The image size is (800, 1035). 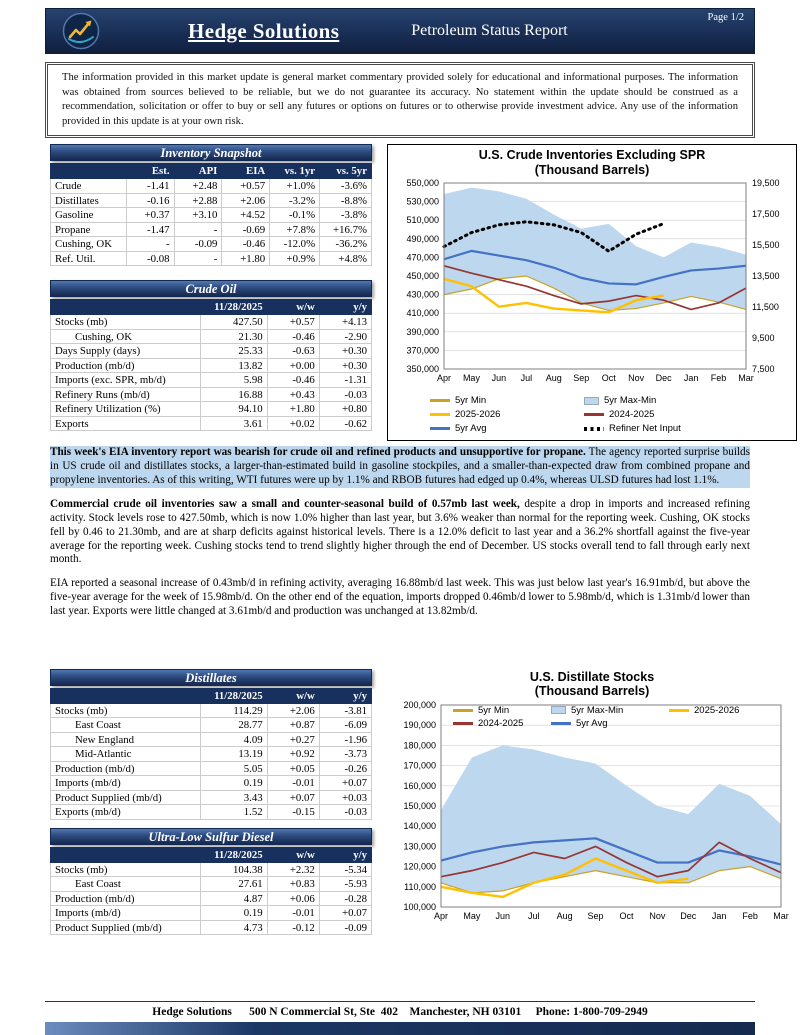 What do you see at coordinates (592, 169) in the screenshot?
I see `chart-subtitle: (Thousand Barrels)` at bounding box center [592, 169].